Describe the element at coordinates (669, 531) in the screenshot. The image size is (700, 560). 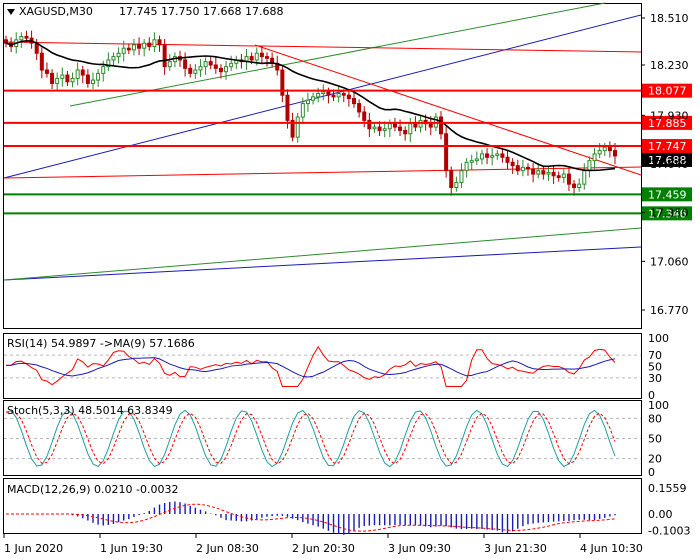
I see `macd-tick-label: -0.1003` at that location.